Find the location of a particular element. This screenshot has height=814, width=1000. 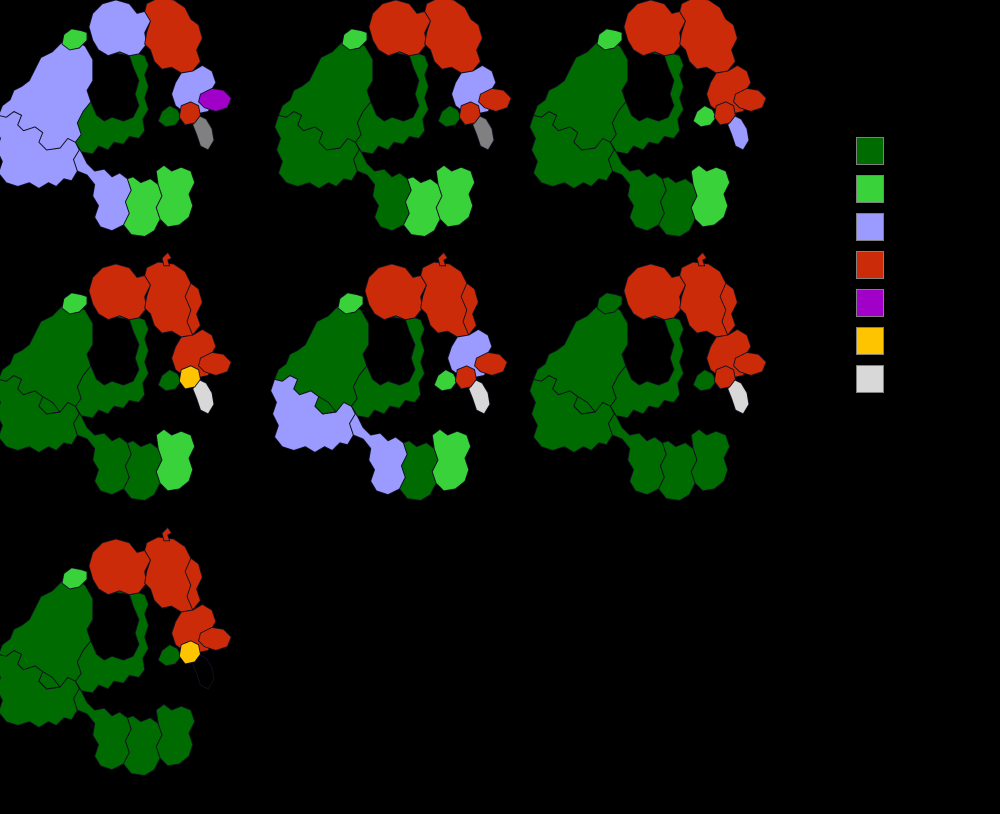

constituency-map is located at coordinates (672, 124).